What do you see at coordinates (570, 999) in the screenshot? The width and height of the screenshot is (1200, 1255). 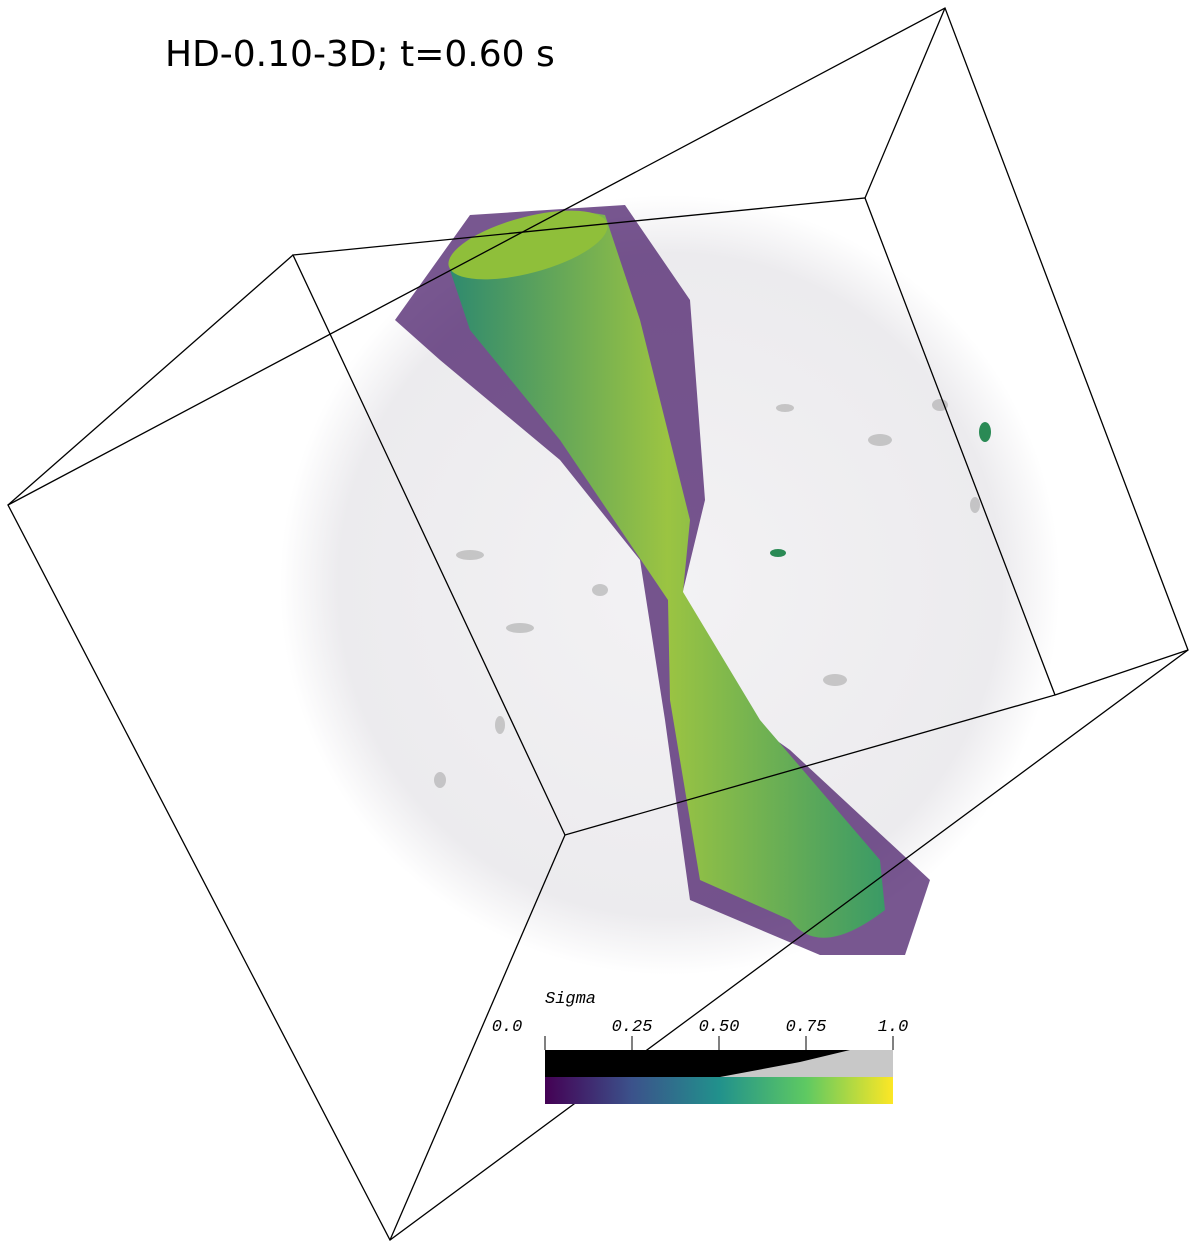 I see `colorbar-label: Sigma` at bounding box center [570, 999].